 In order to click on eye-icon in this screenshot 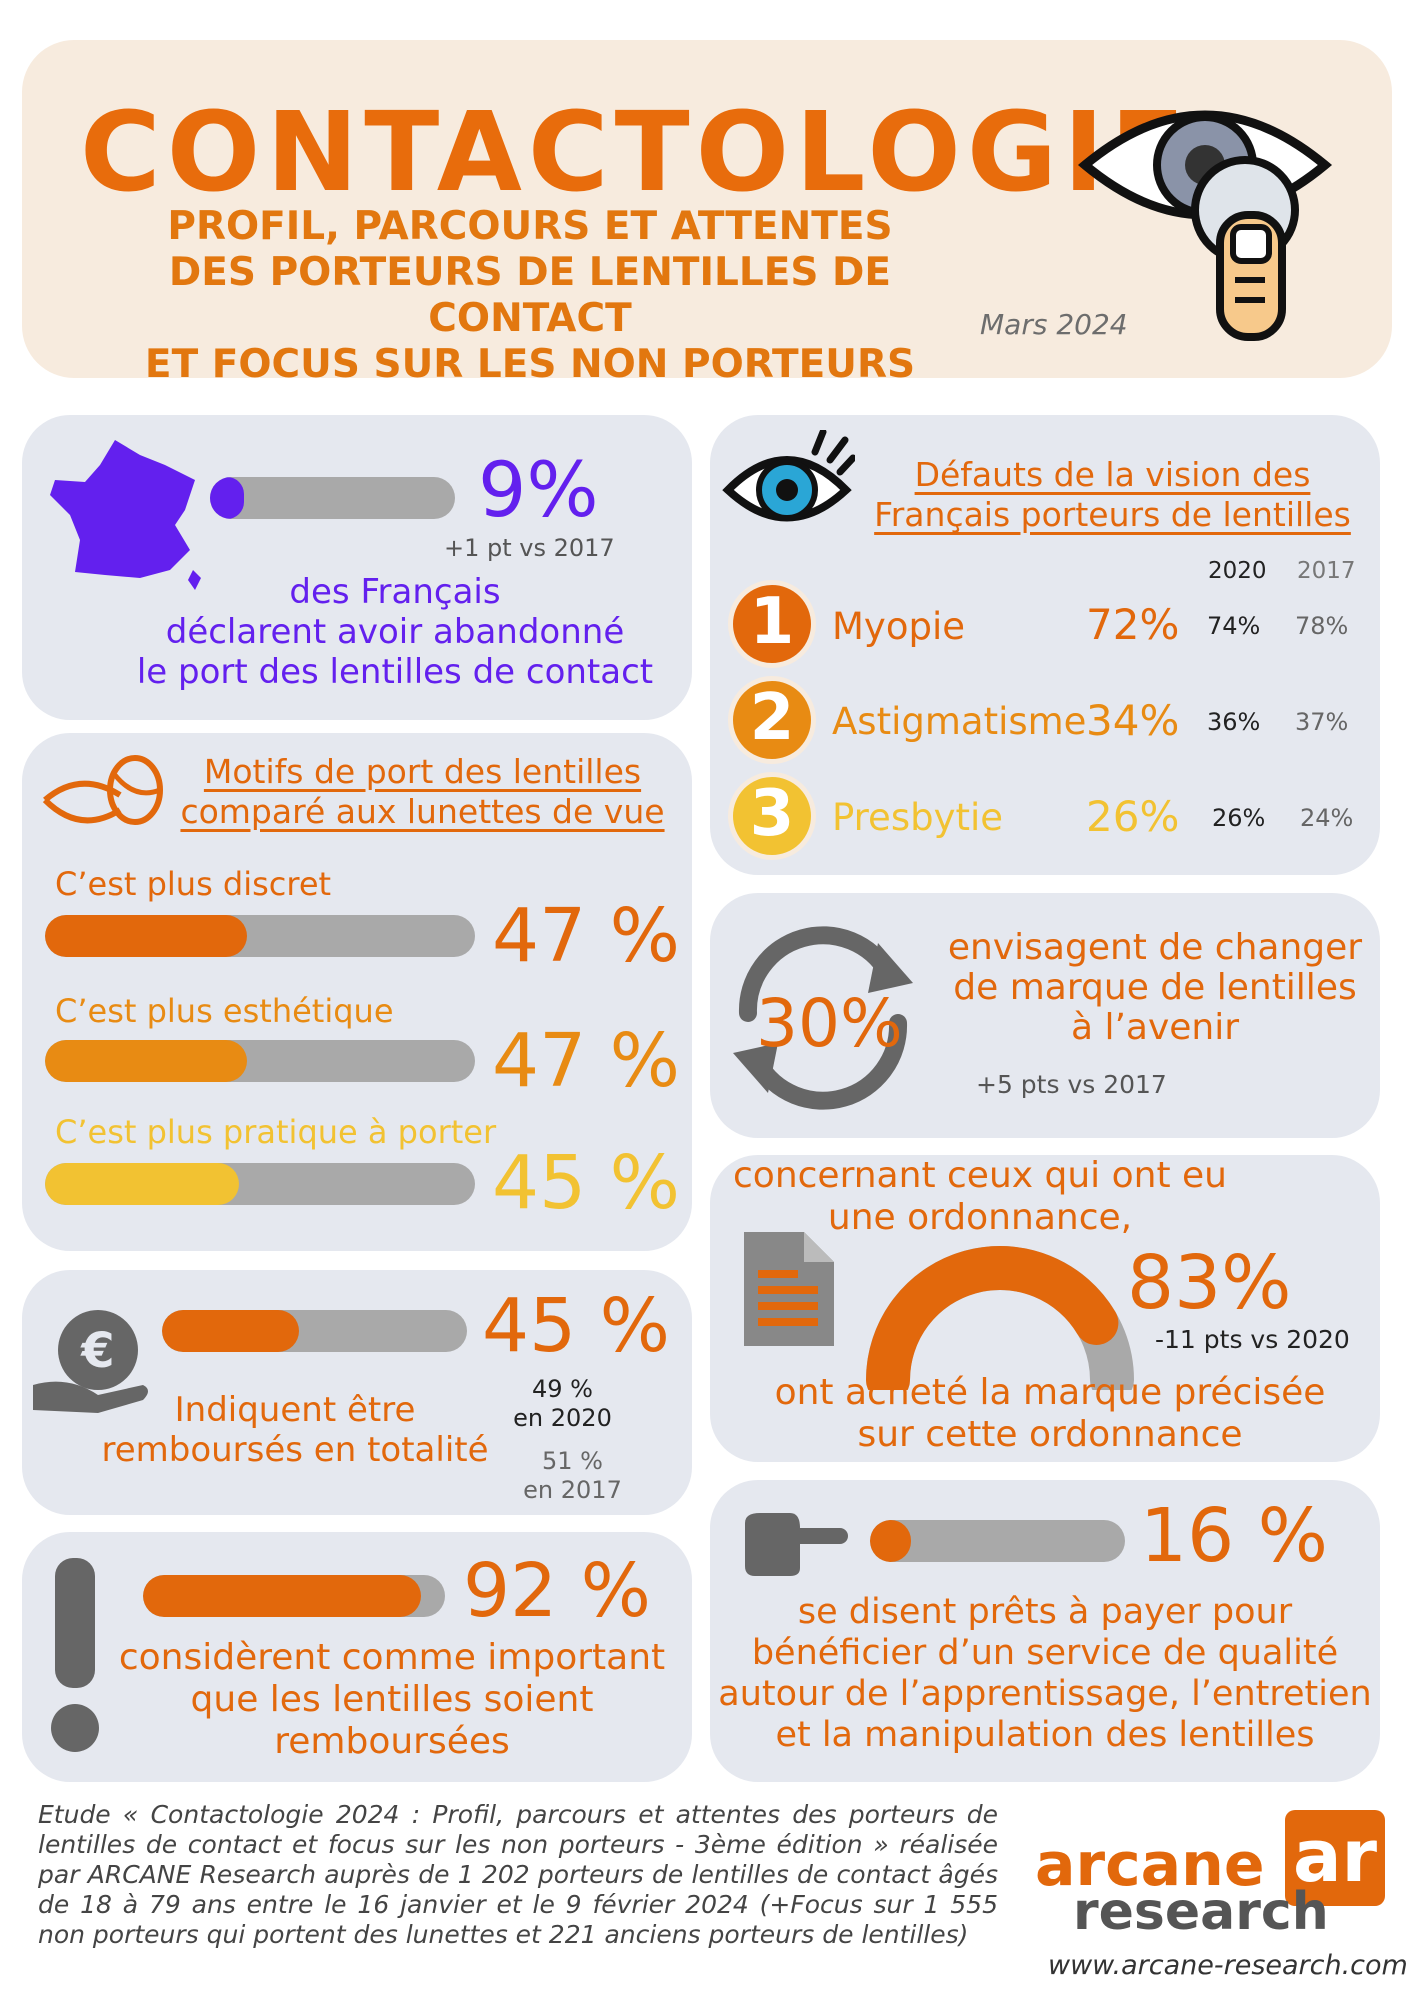, I will do `click(788, 476)`.